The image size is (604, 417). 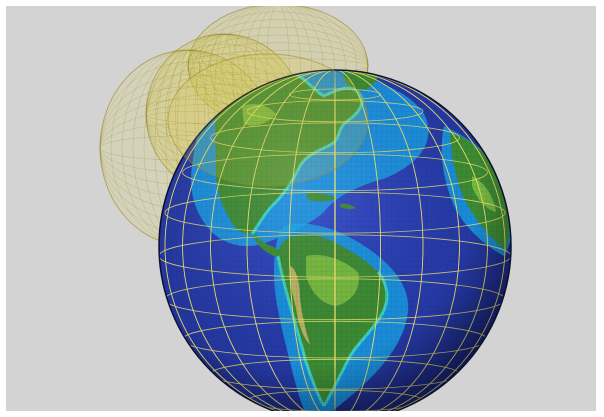 I want to click on shell-parallel, so click(x=278, y=66).